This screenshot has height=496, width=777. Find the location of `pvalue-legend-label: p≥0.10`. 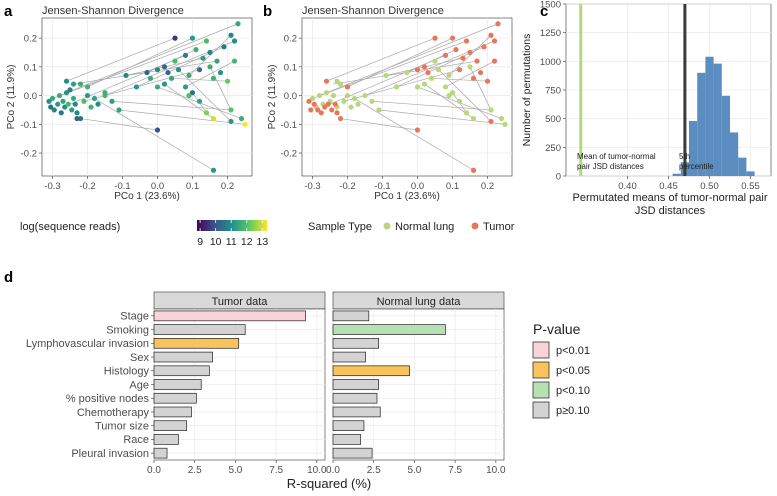

pvalue-legend-label: p≥0.10 is located at coordinates (573, 411).